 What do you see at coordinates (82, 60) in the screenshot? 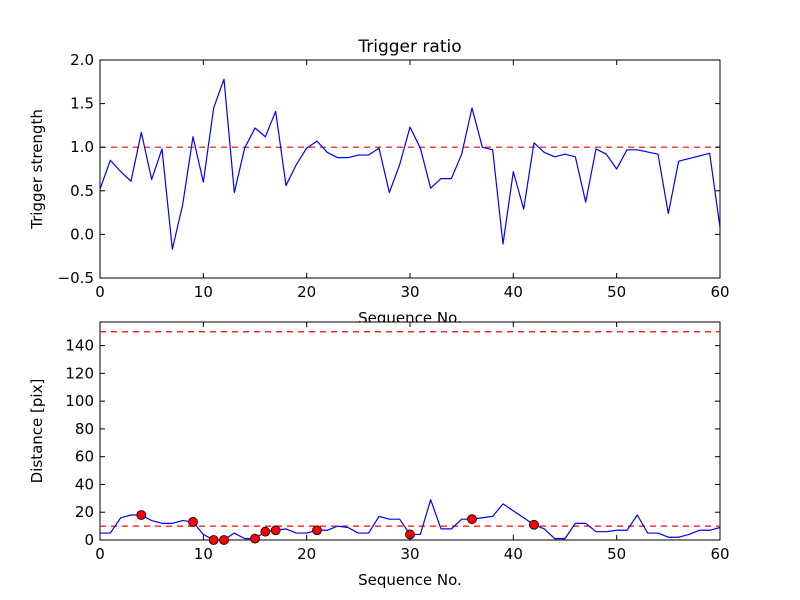
I see `y-tick-label: 2.0` at bounding box center [82, 60].